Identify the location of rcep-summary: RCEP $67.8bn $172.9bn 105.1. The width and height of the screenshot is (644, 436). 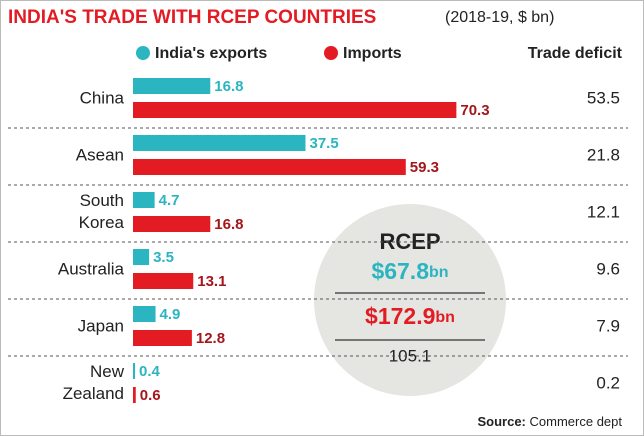
(410, 300).